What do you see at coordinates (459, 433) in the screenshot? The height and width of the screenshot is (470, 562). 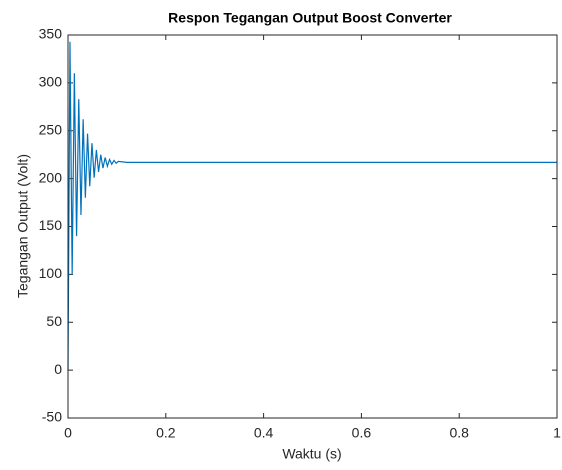 I see `x-tick-label: 0.8` at bounding box center [459, 433].